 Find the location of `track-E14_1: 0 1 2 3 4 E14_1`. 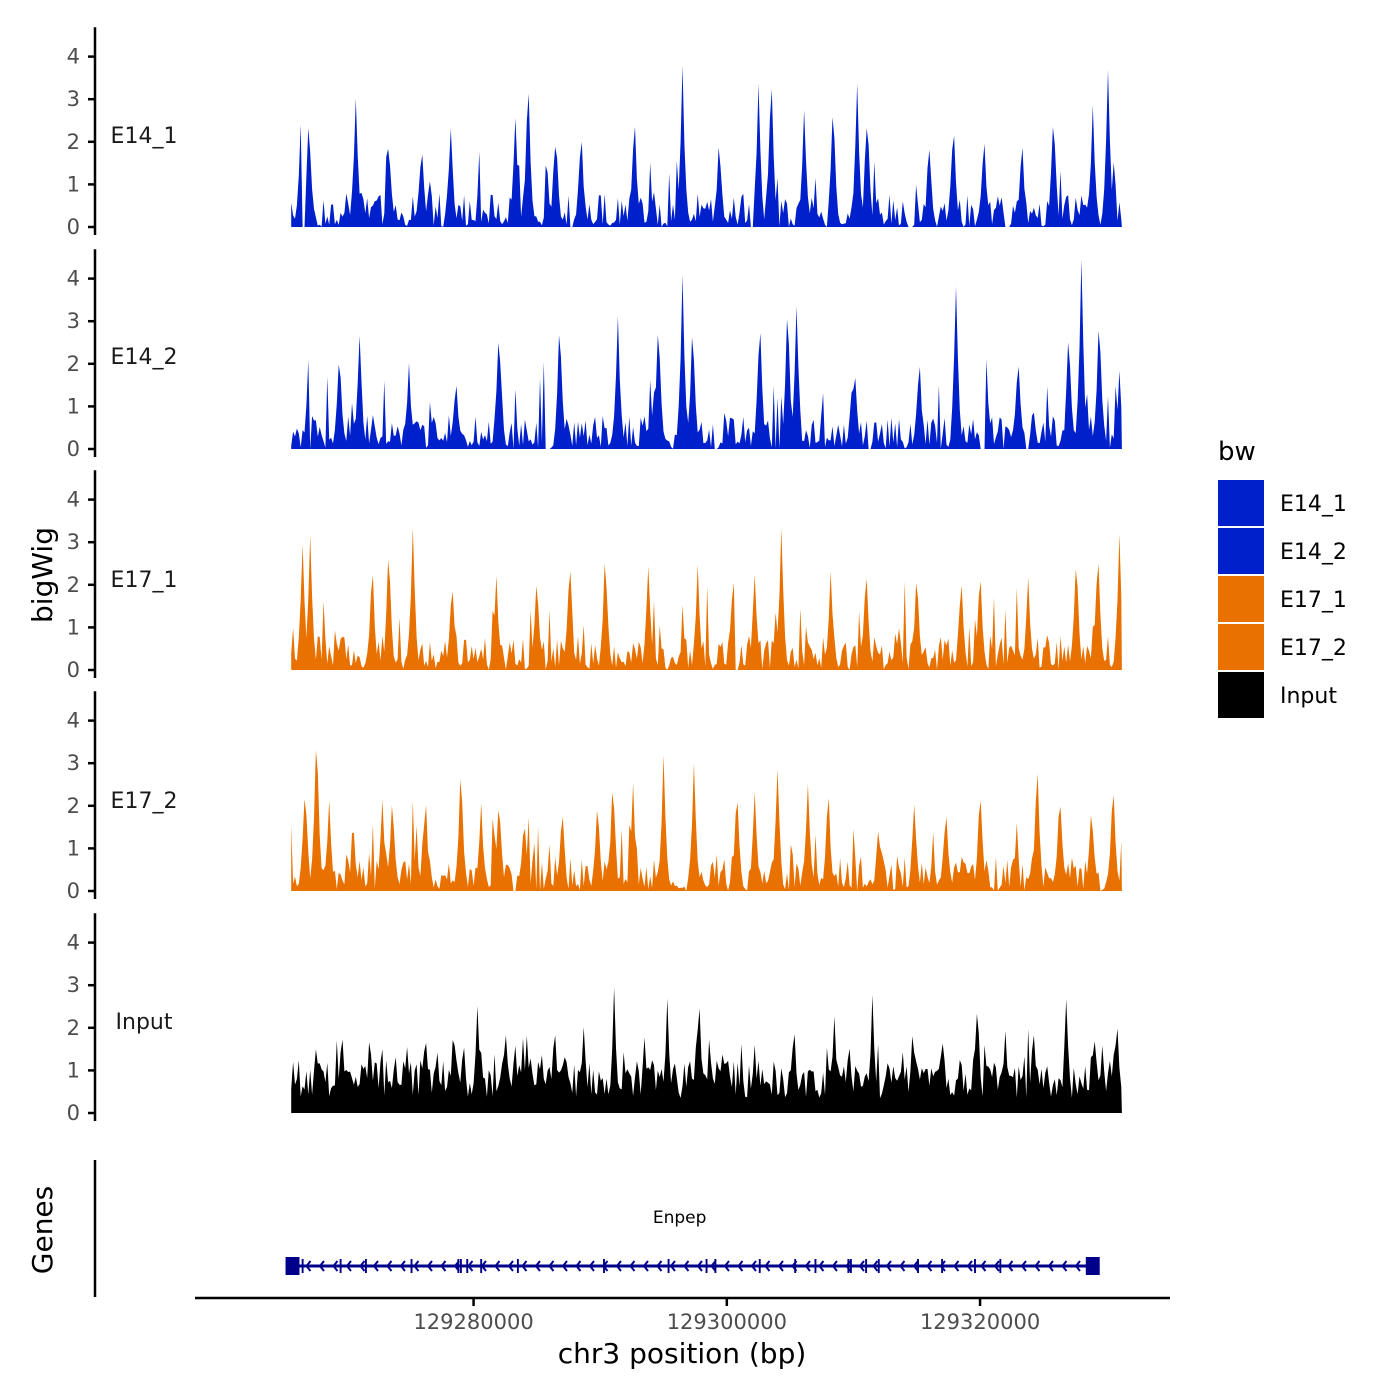

track-E14_1: 0 1 2 3 4 E14_1 is located at coordinates (594, 133).